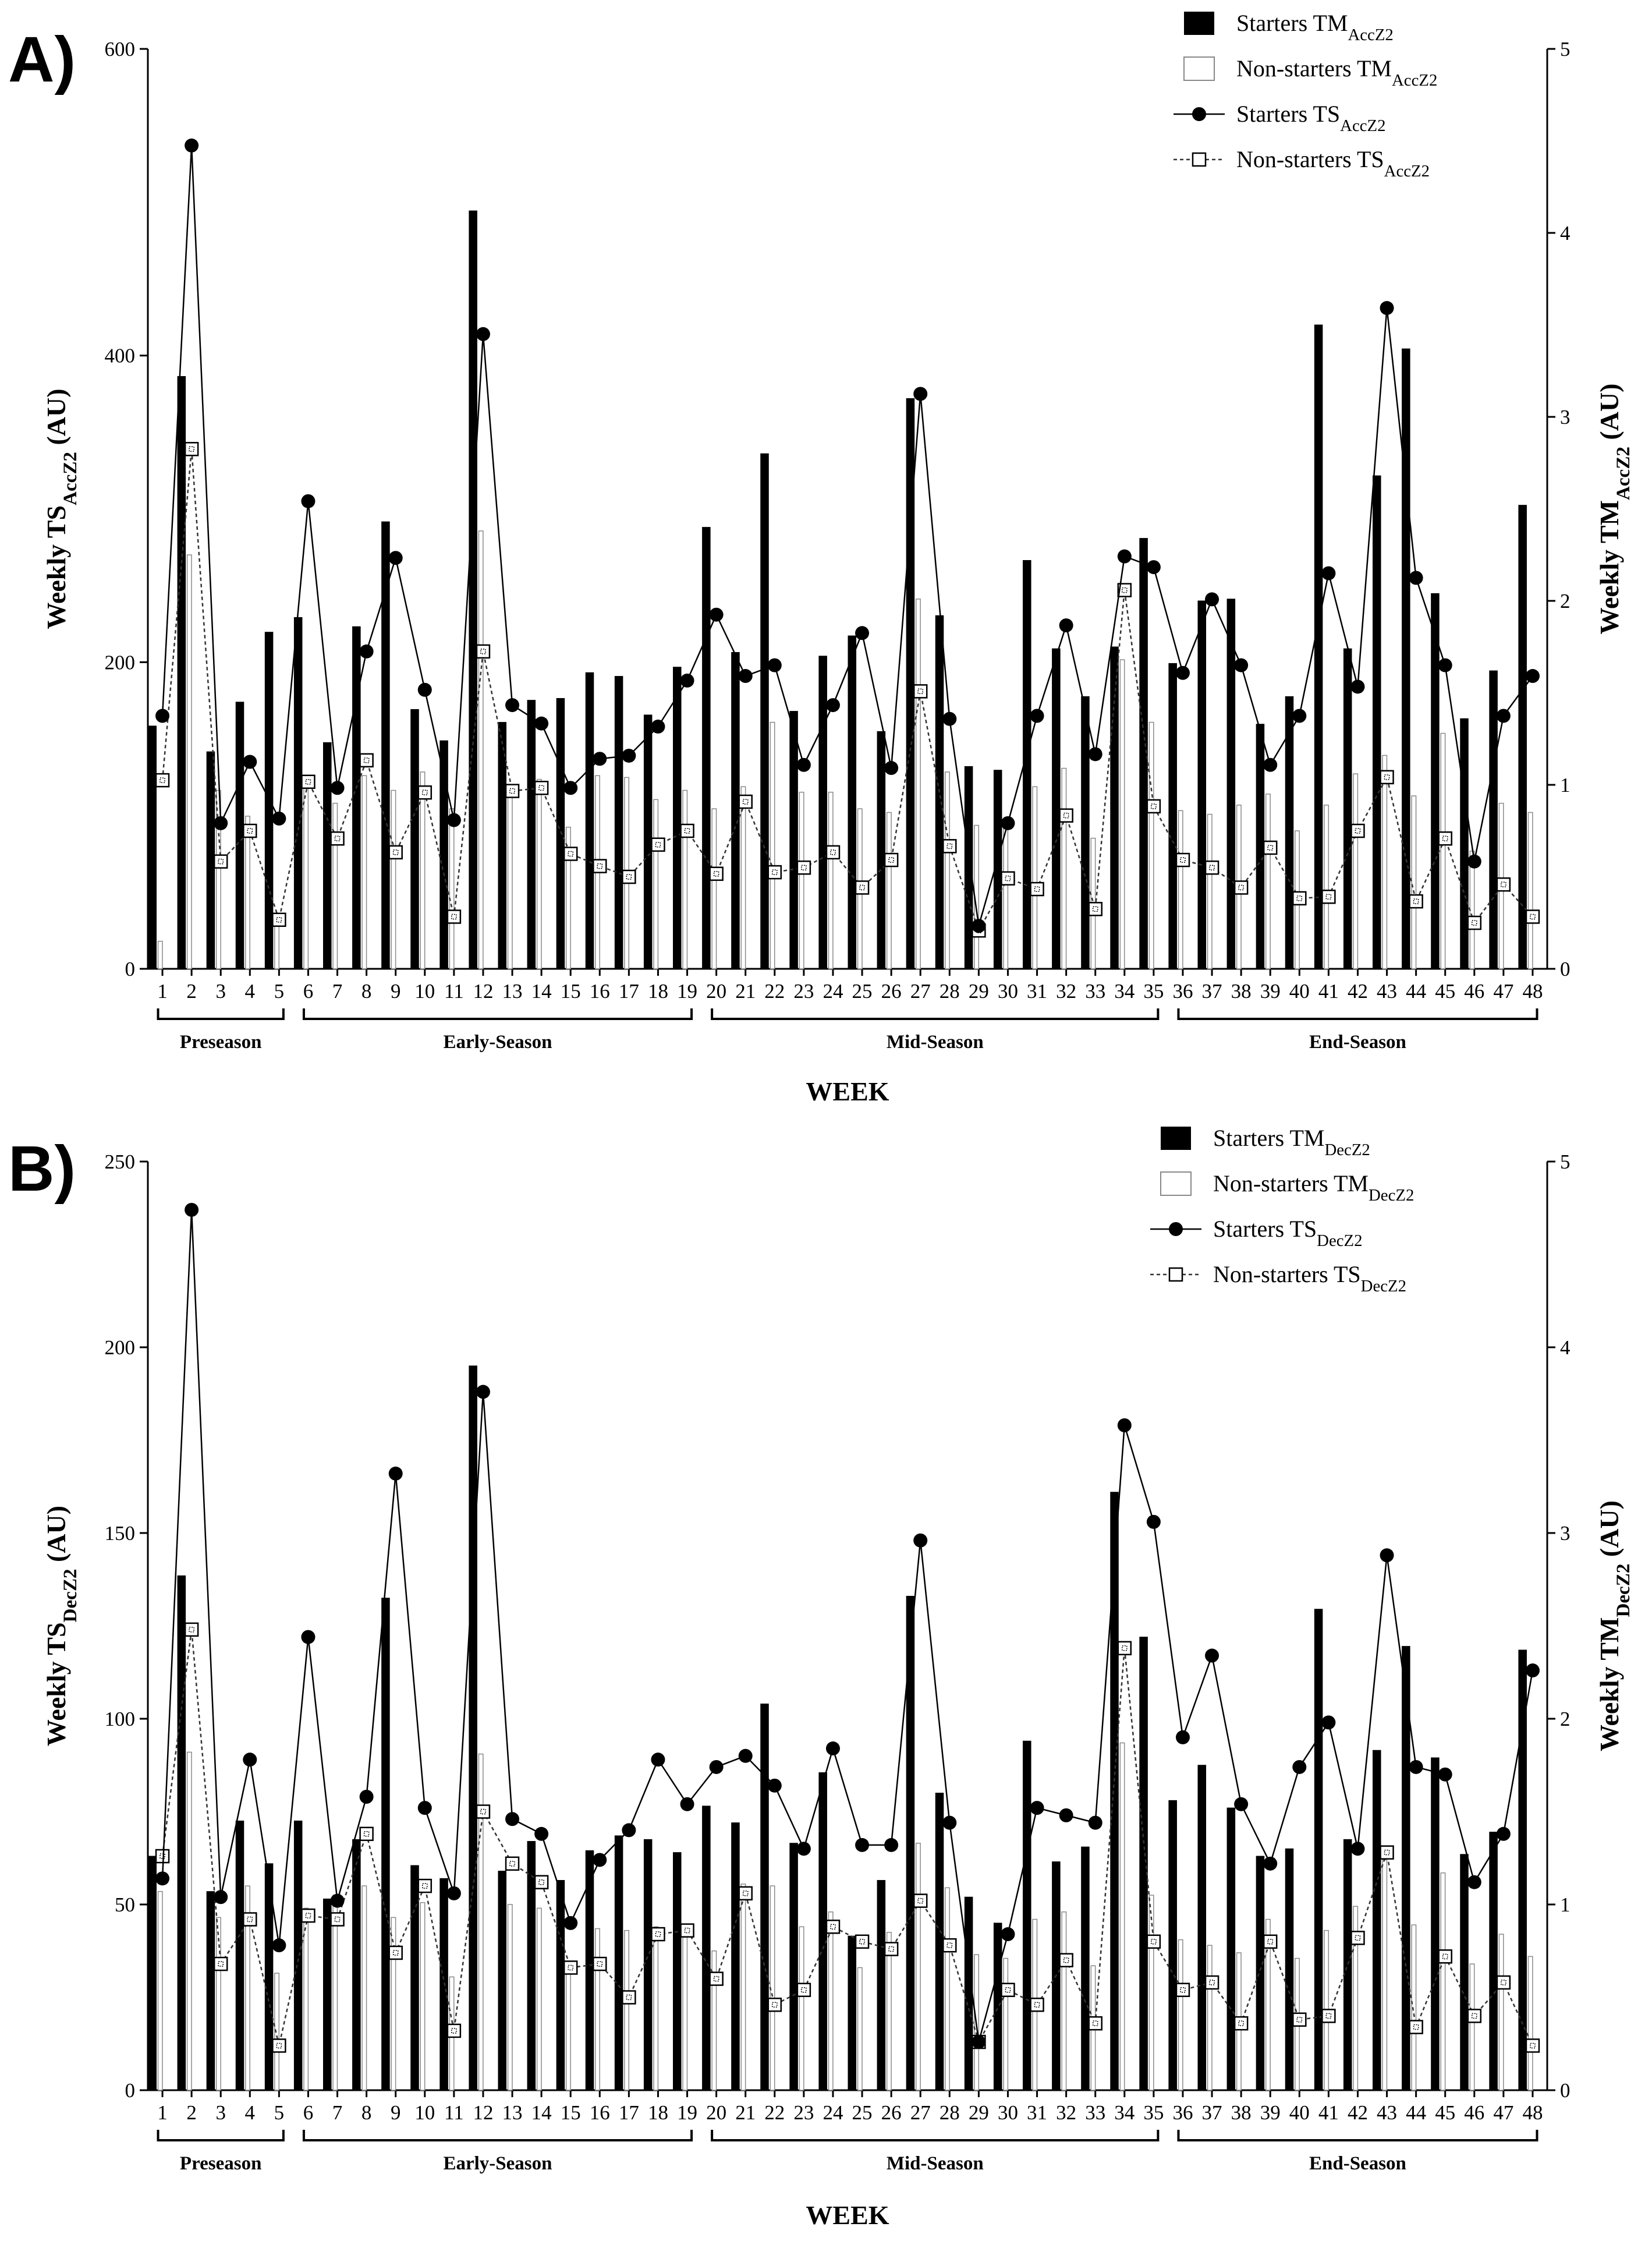 Image resolution: width=1652 pixels, height=2241 pixels. What do you see at coordinates (950, 2112) in the screenshot?
I see `x-tick-label: 28` at bounding box center [950, 2112].